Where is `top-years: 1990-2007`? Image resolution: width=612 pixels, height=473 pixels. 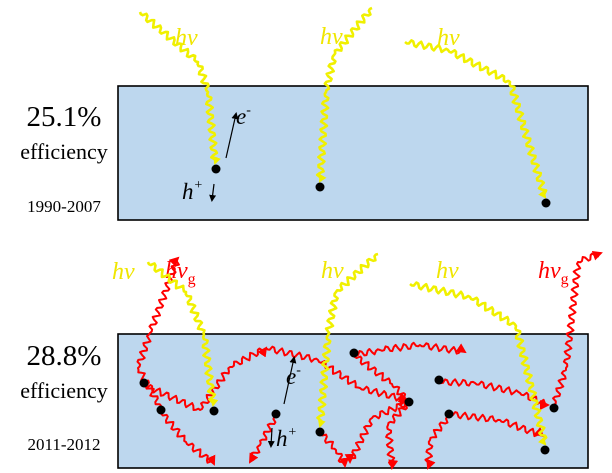 top-years: 1990-2007 is located at coordinates (64, 206).